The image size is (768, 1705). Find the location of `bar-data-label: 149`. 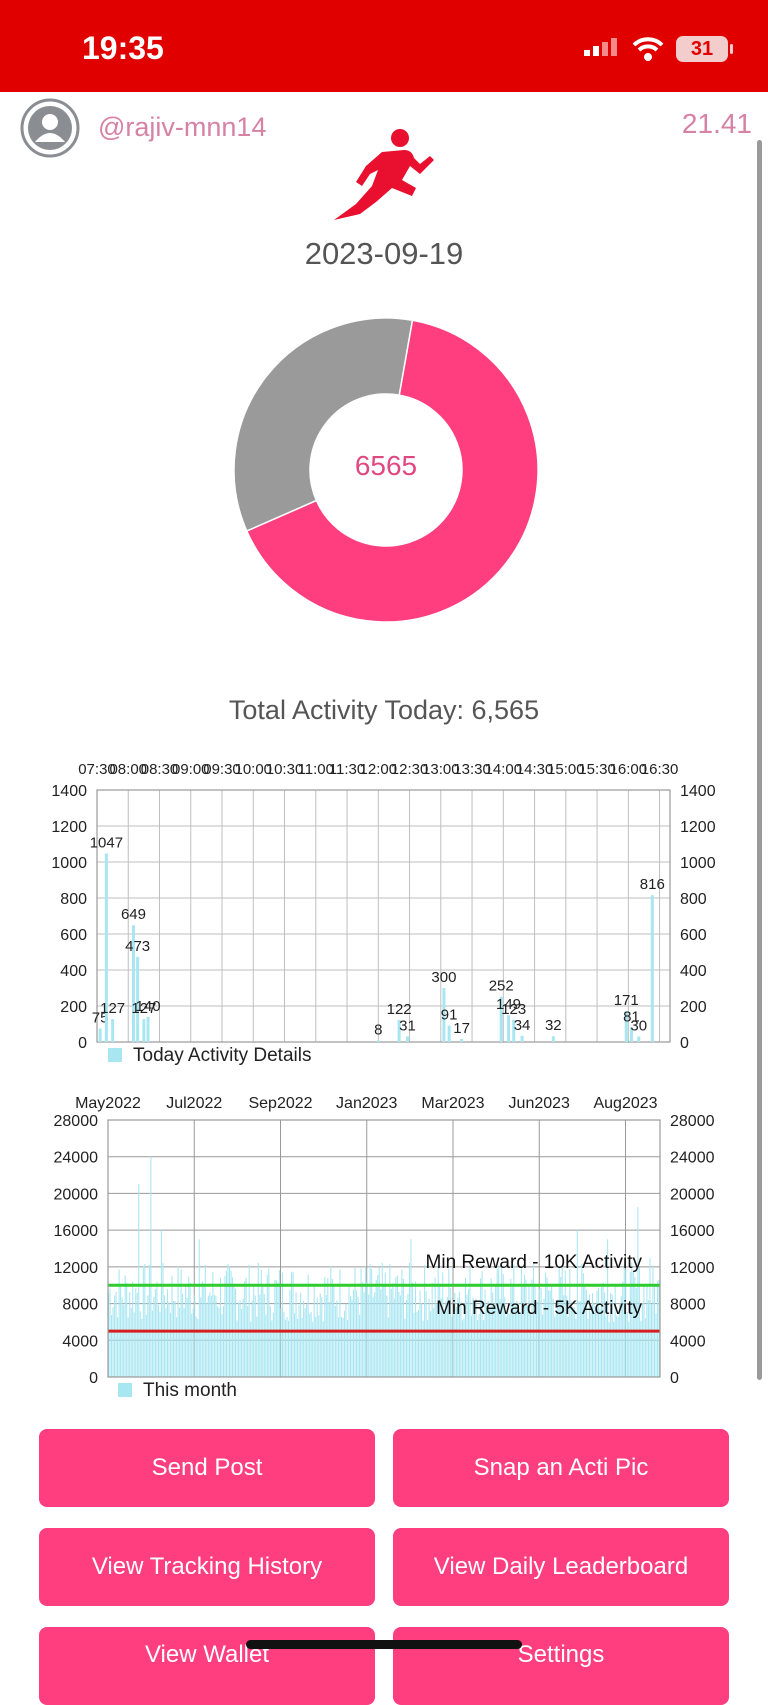

bar-data-label: 149 is located at coordinates (508, 1004).